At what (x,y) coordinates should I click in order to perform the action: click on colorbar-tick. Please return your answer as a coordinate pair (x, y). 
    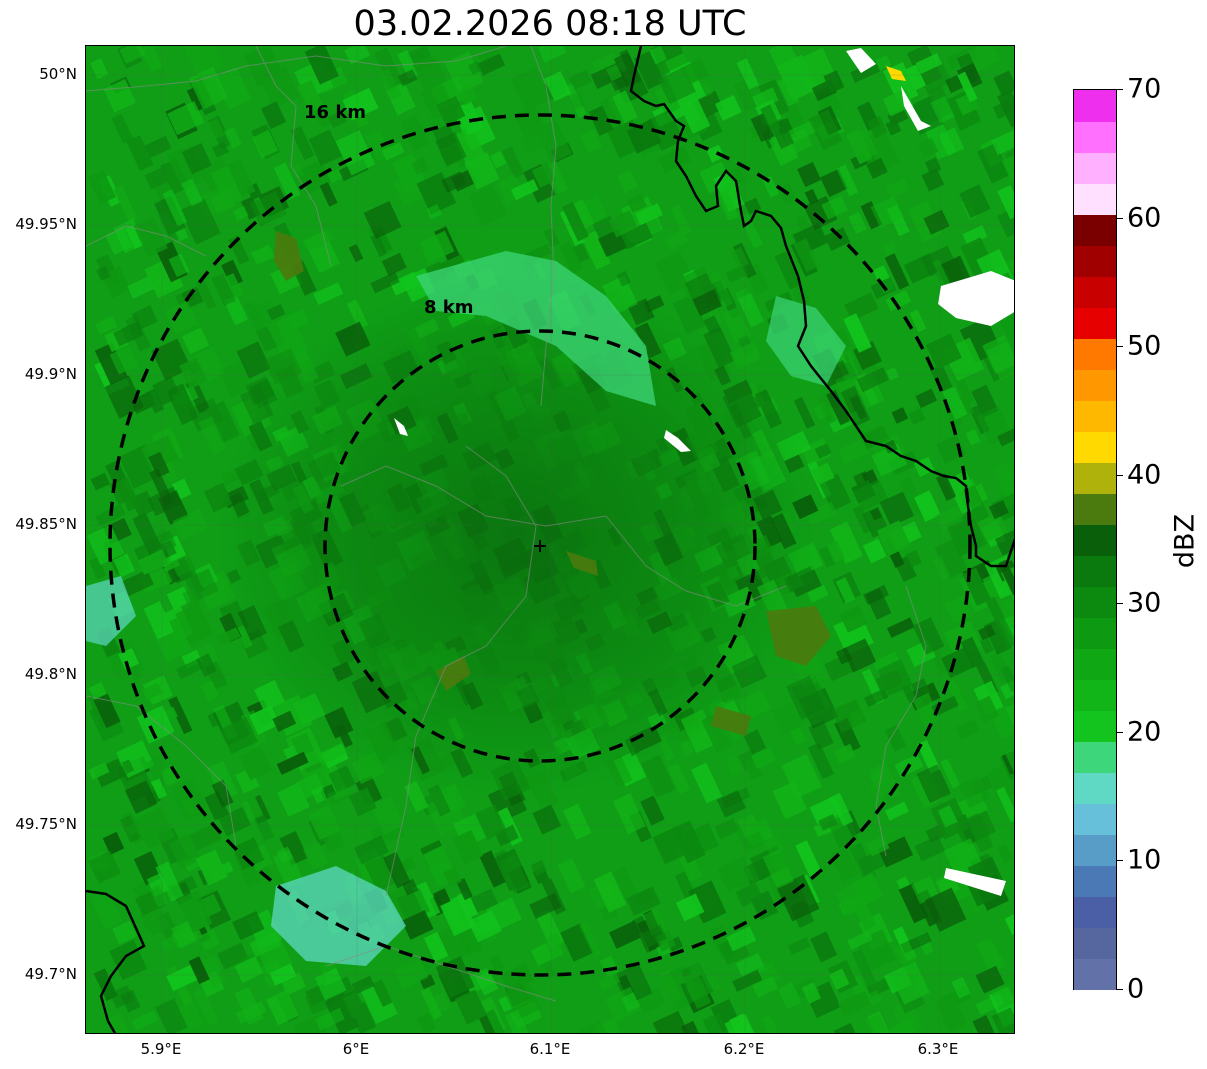
    Looking at the image, I should click on (1120, 475).